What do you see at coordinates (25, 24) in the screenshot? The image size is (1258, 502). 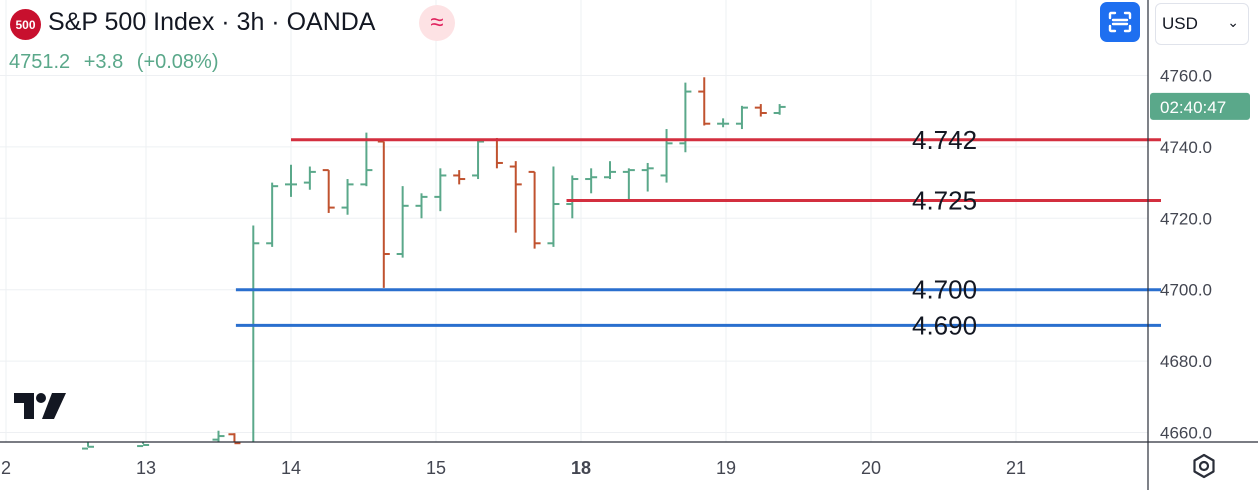 I see `symbol-logo-badge: 500` at bounding box center [25, 24].